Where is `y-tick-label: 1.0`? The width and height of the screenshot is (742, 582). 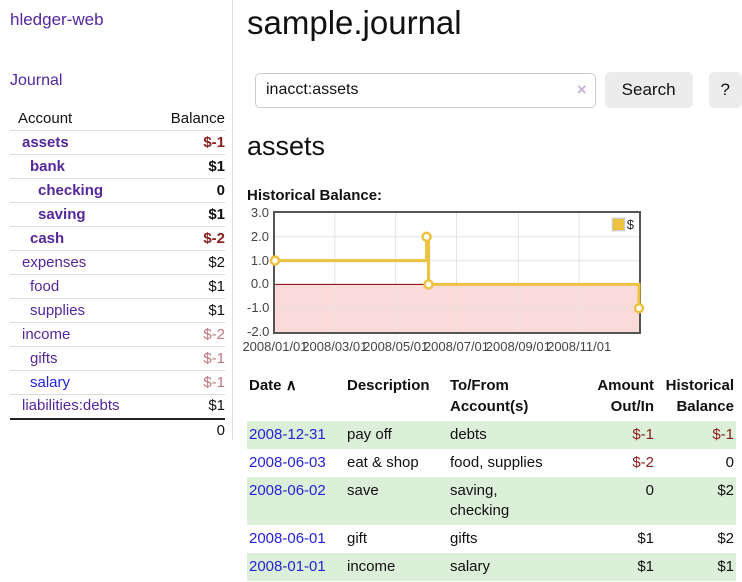
y-tick-label: 1.0 is located at coordinates (259, 260).